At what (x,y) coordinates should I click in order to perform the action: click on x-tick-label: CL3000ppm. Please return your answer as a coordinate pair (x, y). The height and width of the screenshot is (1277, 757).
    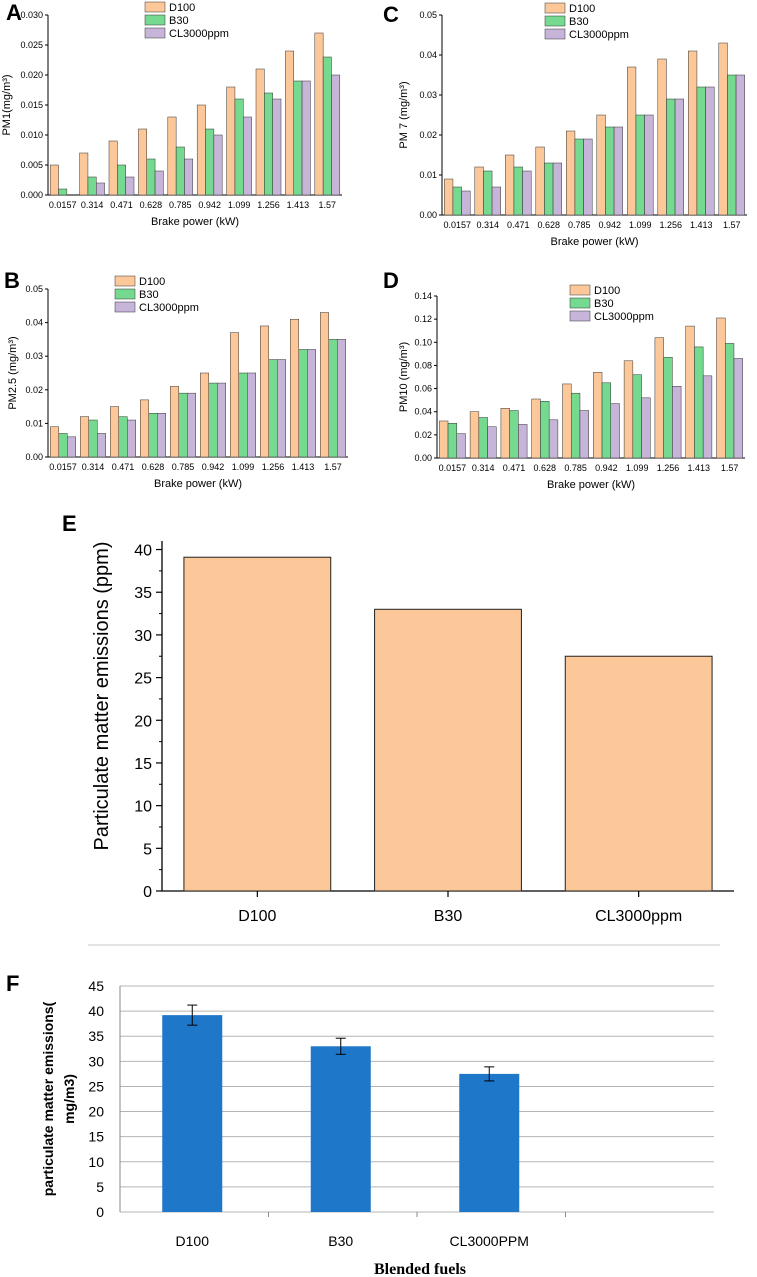
    Looking at the image, I should click on (638, 916).